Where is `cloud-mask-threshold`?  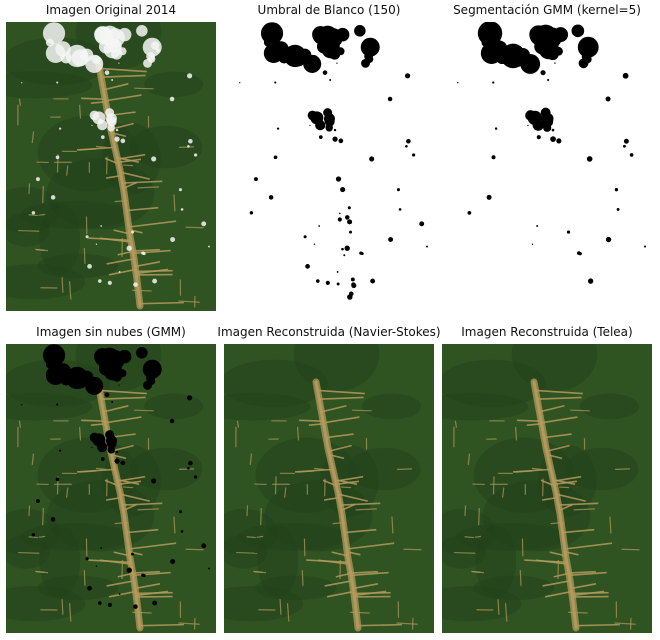 cloud-mask-threshold is located at coordinates (329, 166).